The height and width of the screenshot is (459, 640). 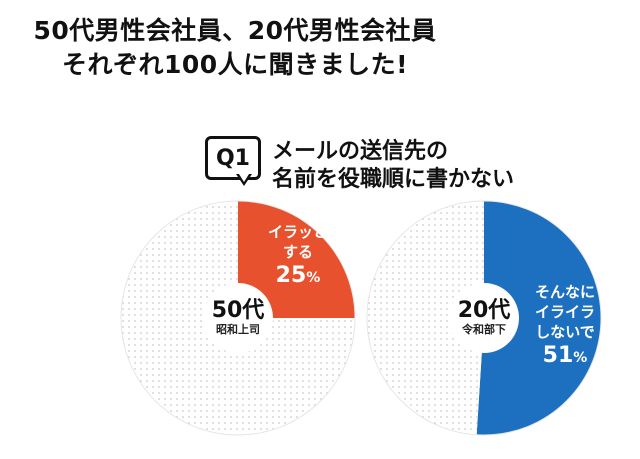 I want to click on slice-percent-50s: 25%, so click(x=298, y=277).